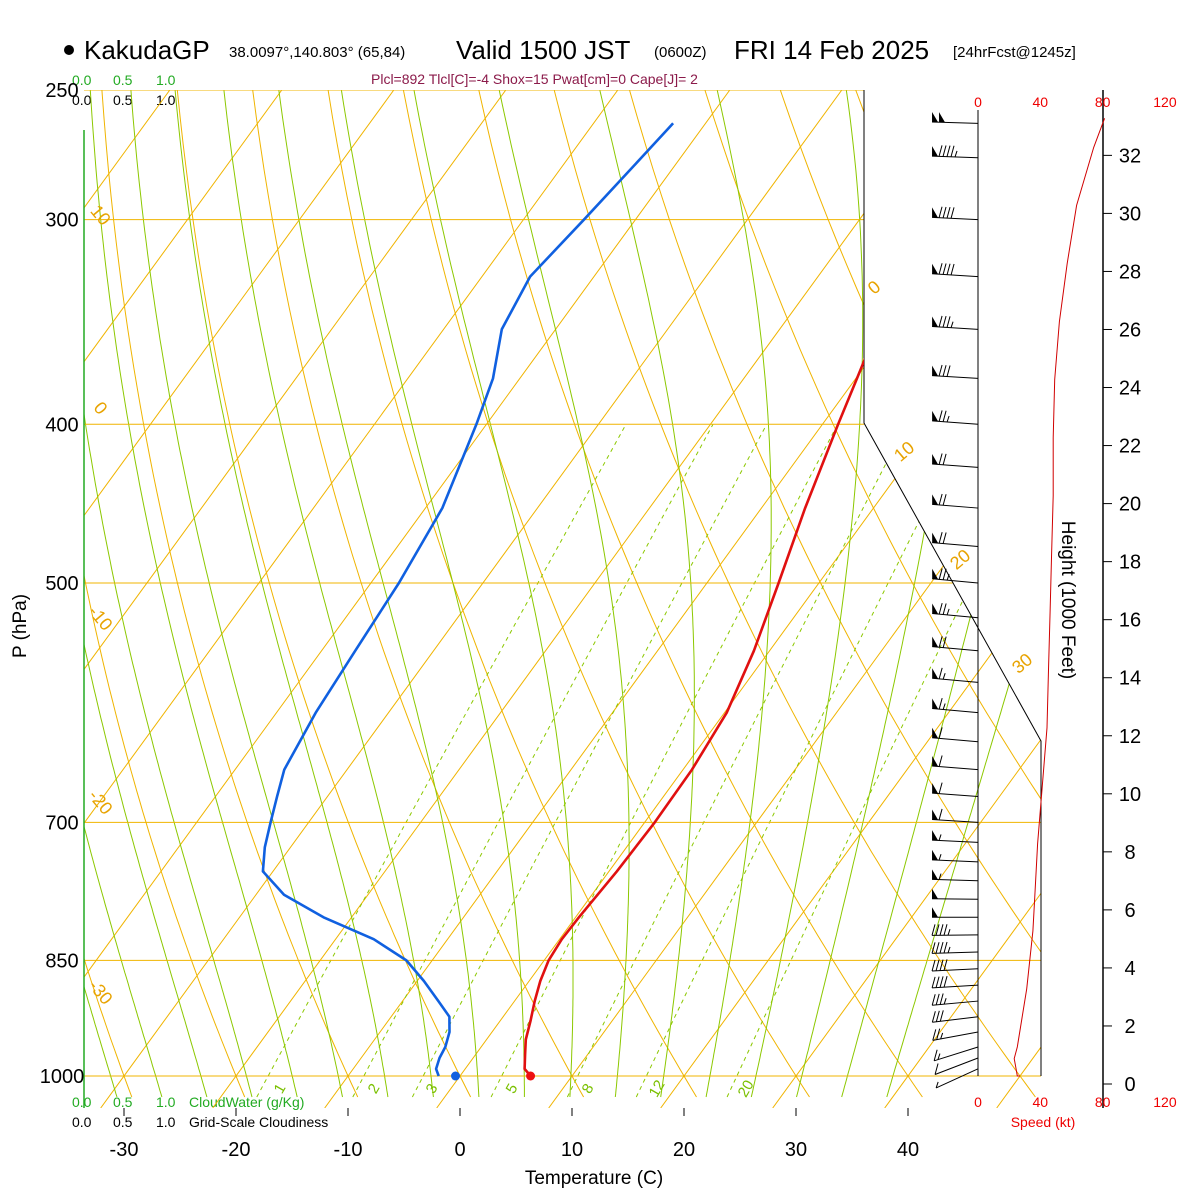 This screenshot has width=1200, height=1200. Describe the element at coordinates (1103, 1102) in the screenshot. I see `speed-tick-bottom: 80` at that location.